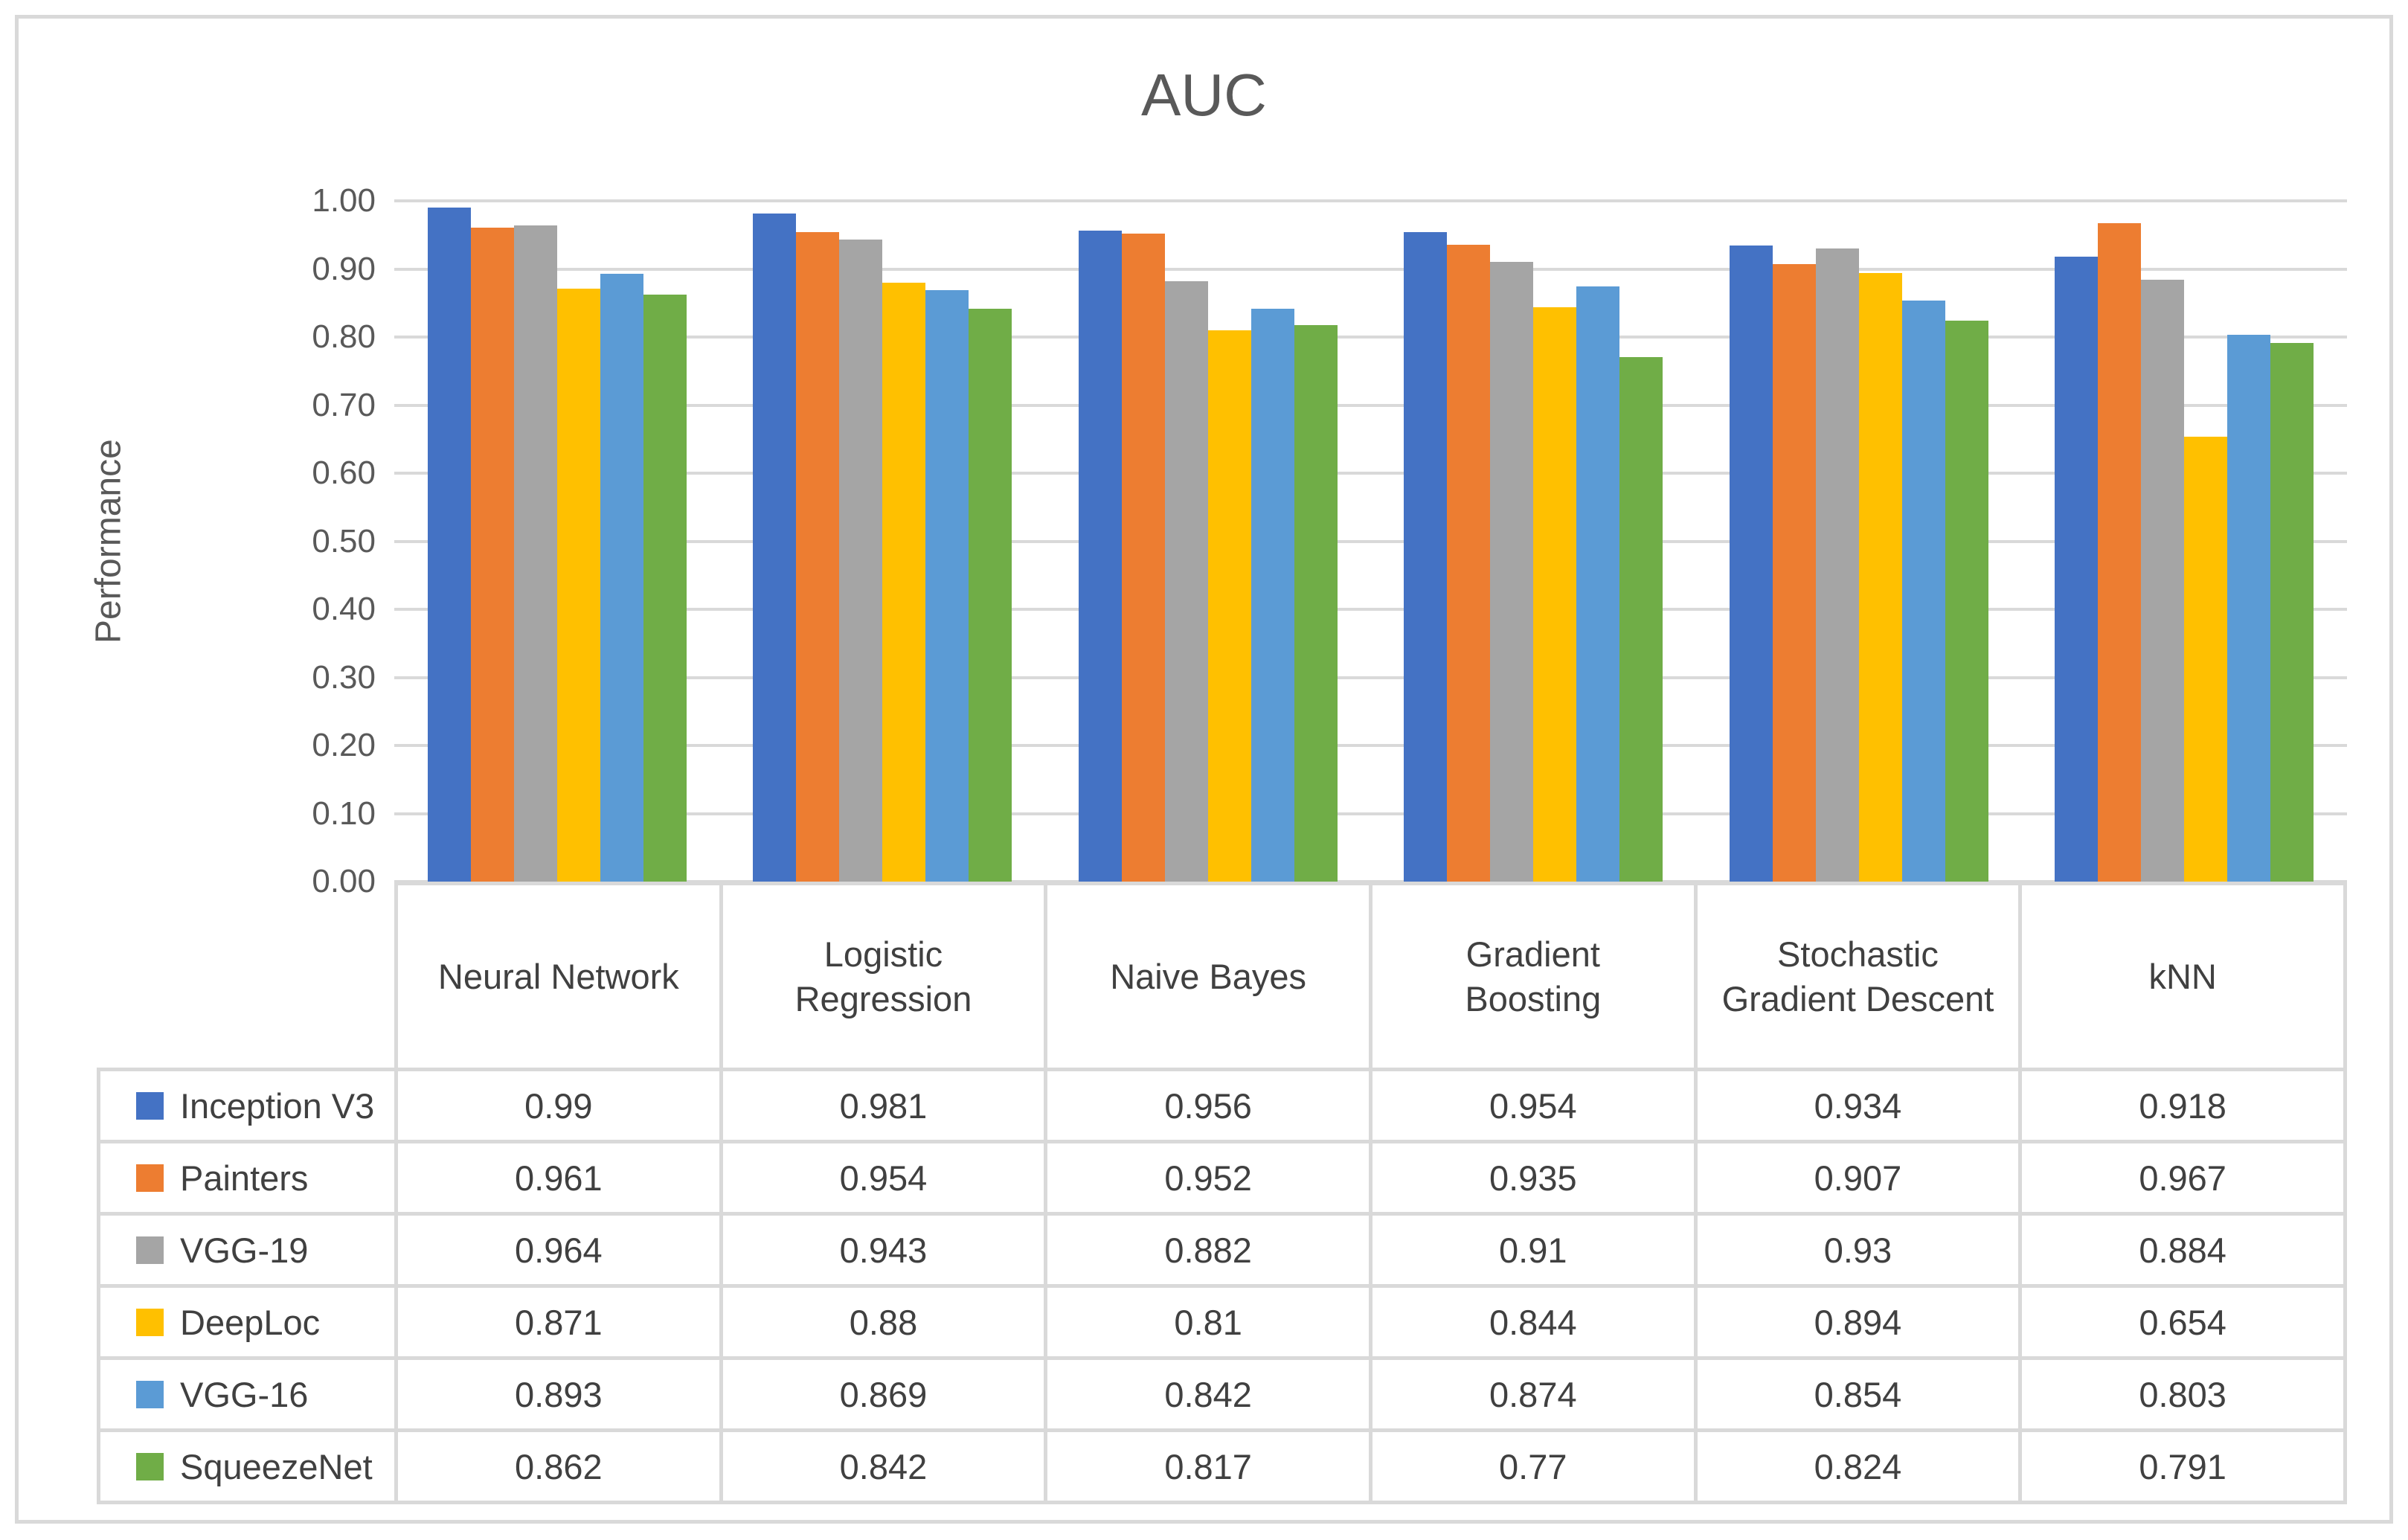 The image size is (2408, 1540). Describe the element at coordinates (1751, 564) in the screenshot. I see `bar-inception-v3-stochastic-gradient-descent` at that location.